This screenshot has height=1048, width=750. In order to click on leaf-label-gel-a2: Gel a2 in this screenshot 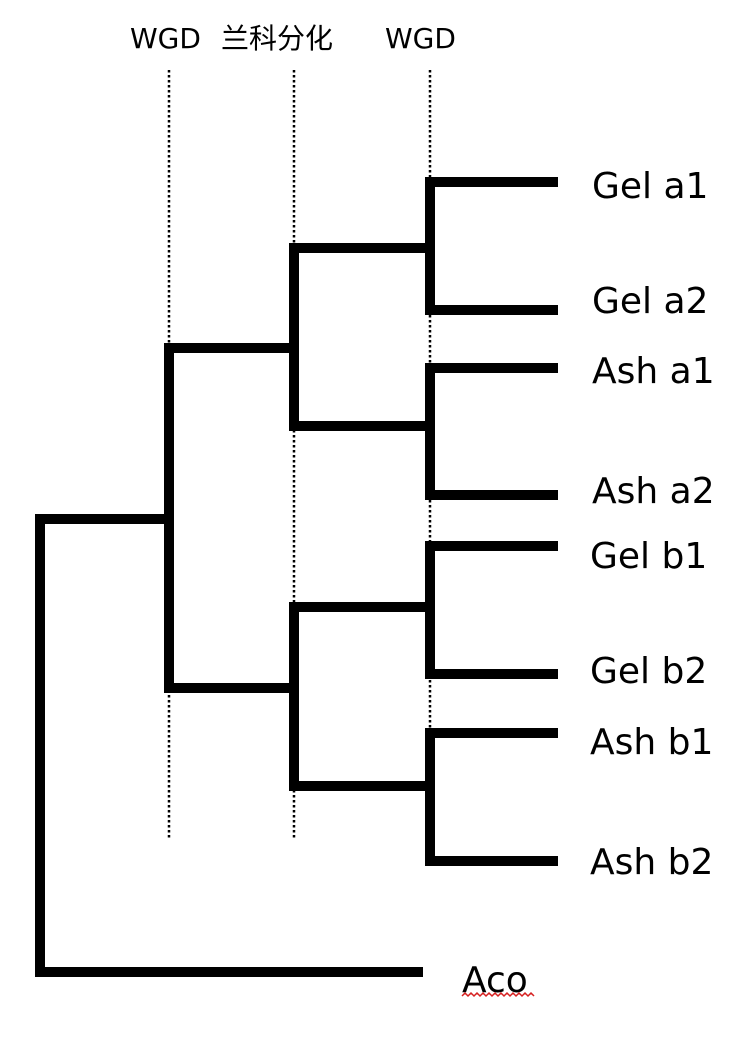, I will do `click(650, 301)`.